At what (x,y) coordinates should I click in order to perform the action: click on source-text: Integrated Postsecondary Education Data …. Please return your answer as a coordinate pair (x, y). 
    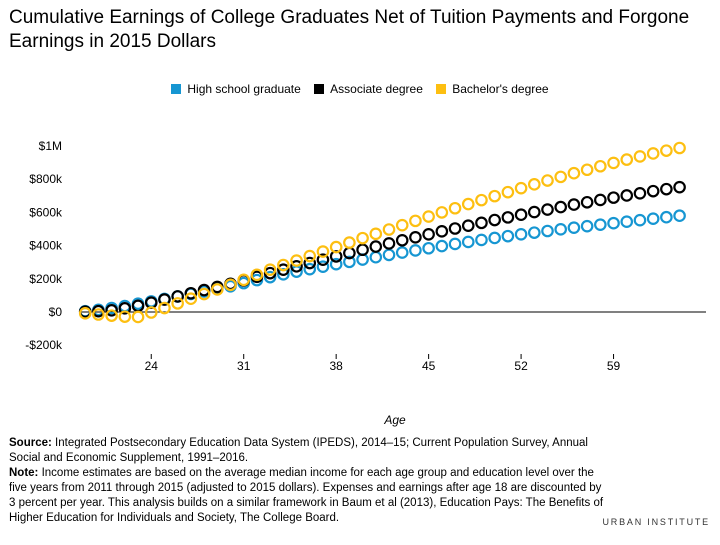
    Looking at the image, I should click on (298, 450).